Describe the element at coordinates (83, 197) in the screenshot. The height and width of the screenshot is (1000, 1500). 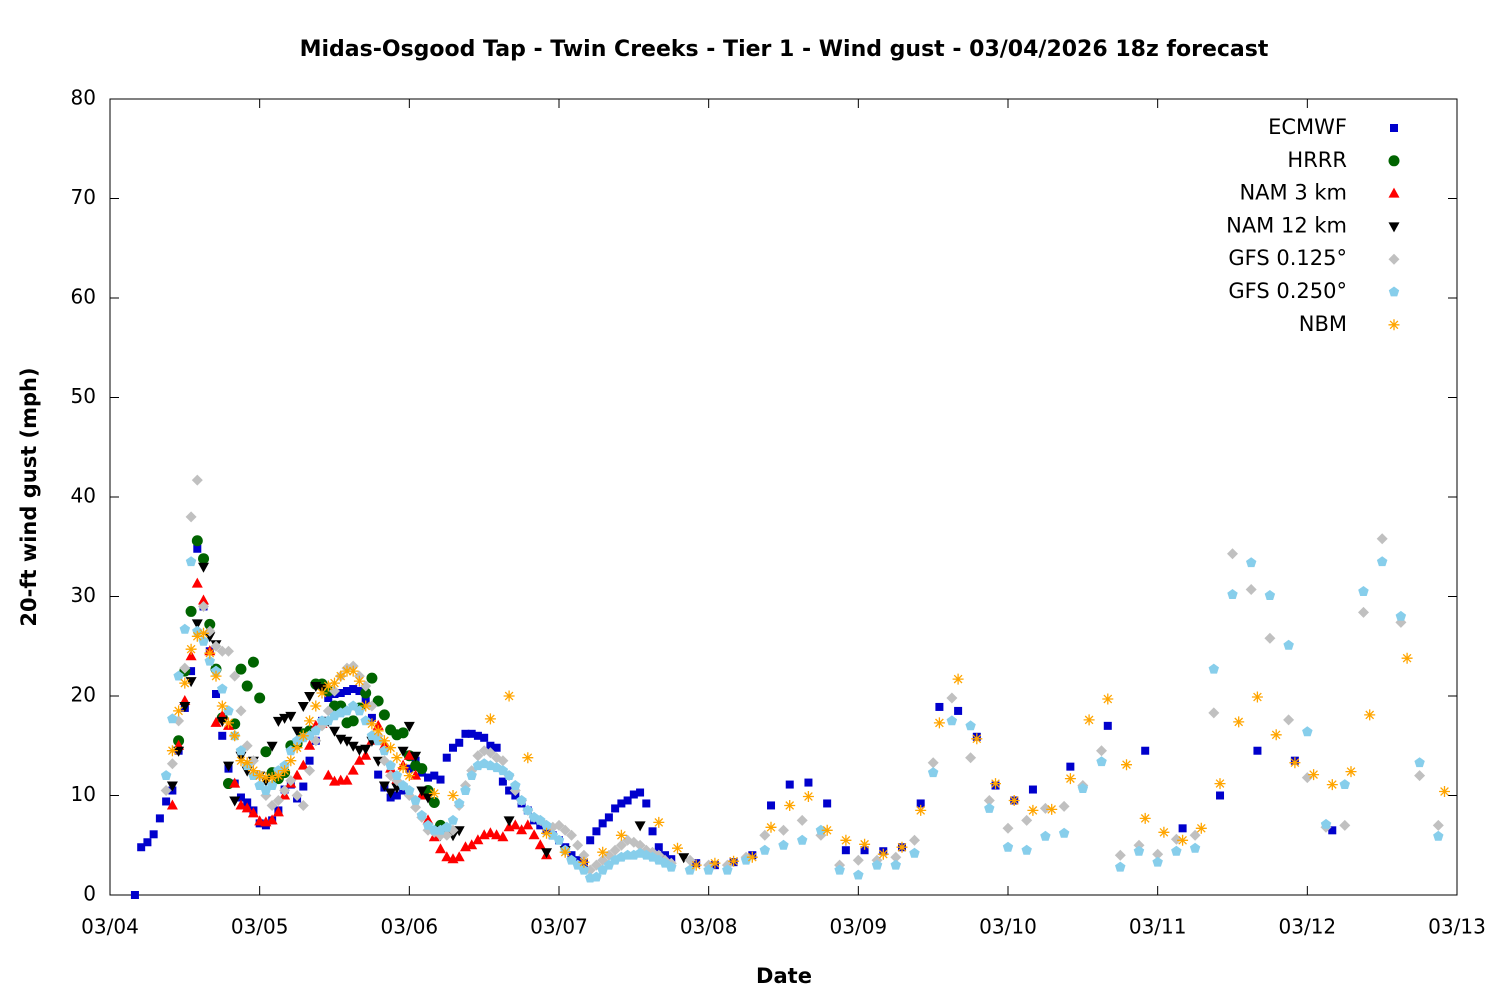
I see `y-tick-label: 70` at that location.